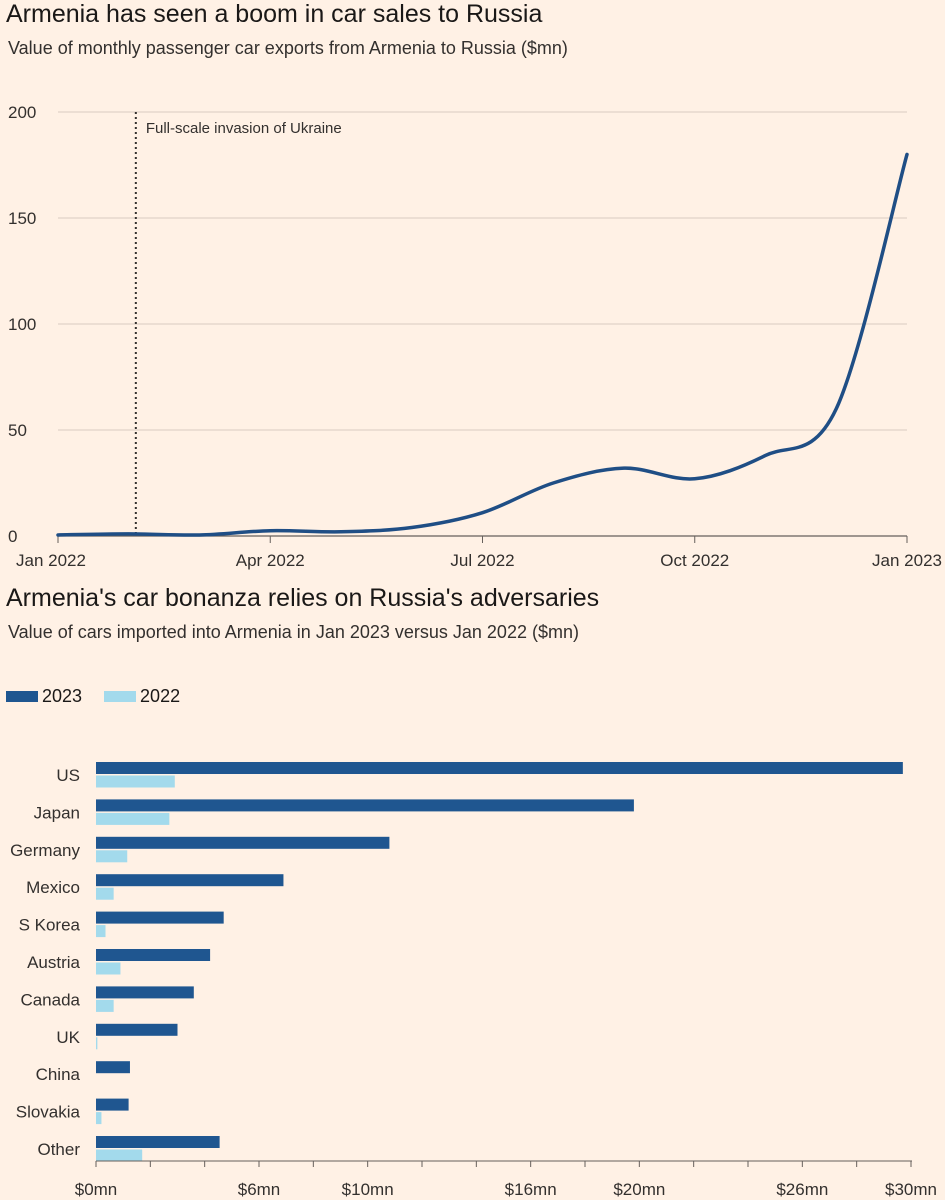 This screenshot has width=945, height=1200. What do you see at coordinates (12, 536) in the screenshot?
I see `y-tick-label-0: 0` at bounding box center [12, 536].